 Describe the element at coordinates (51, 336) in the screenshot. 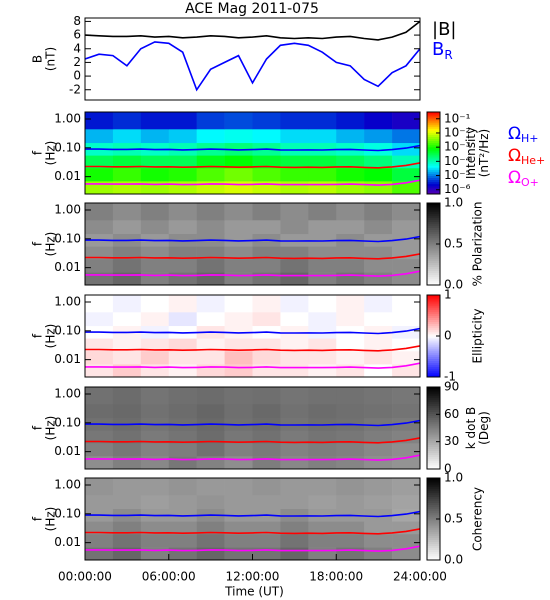

I see `y-axis-label: (Hz)` at that location.